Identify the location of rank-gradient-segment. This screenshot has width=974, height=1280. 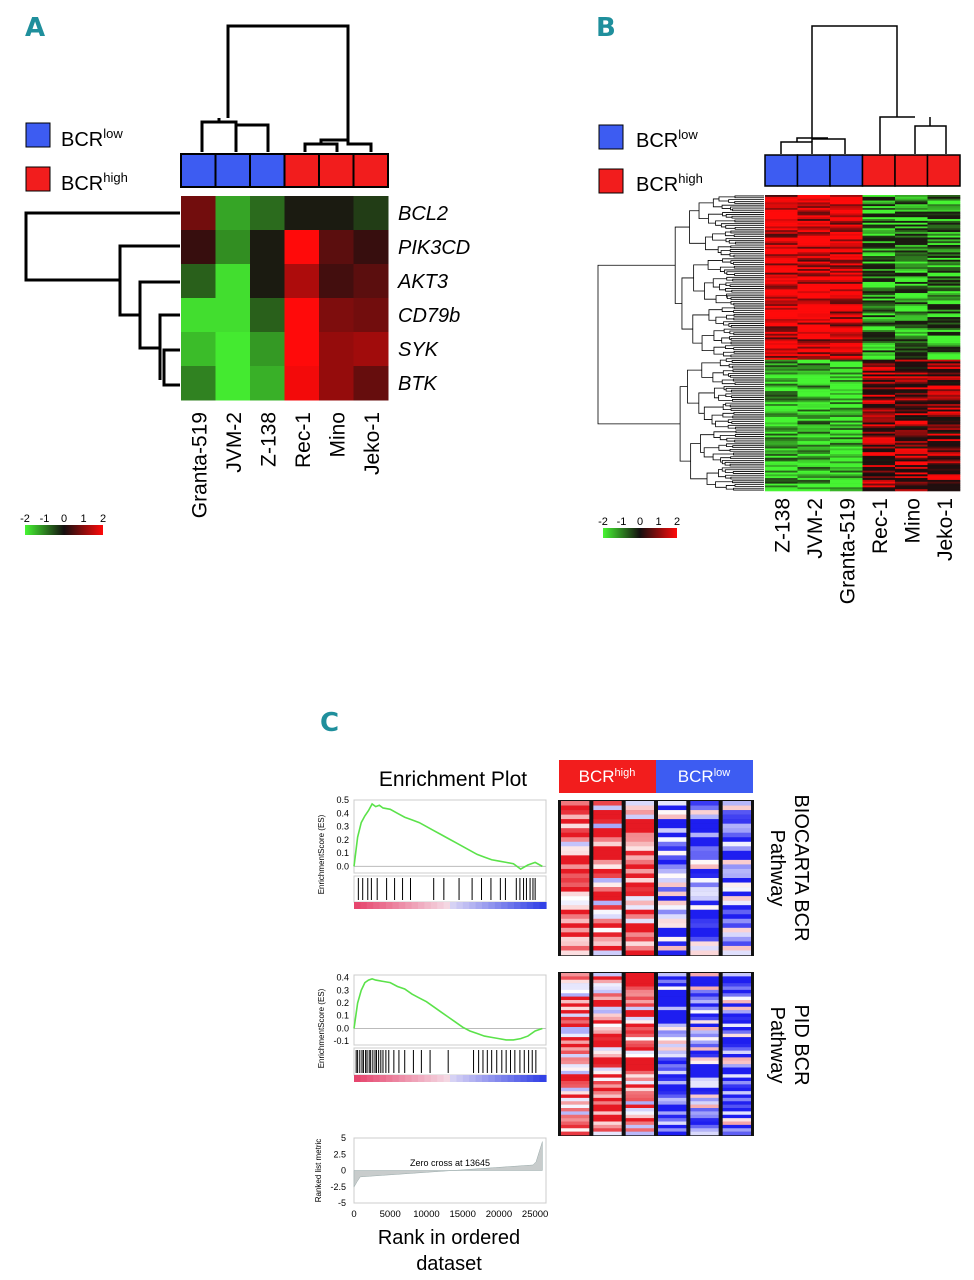
(409, 1078).